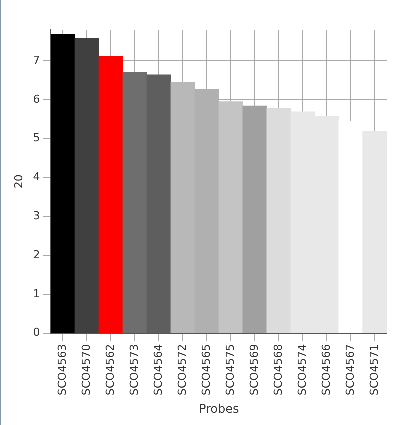 This screenshot has height=425, width=403. I want to click on x-tick-label: SCO4572, so click(182, 370).